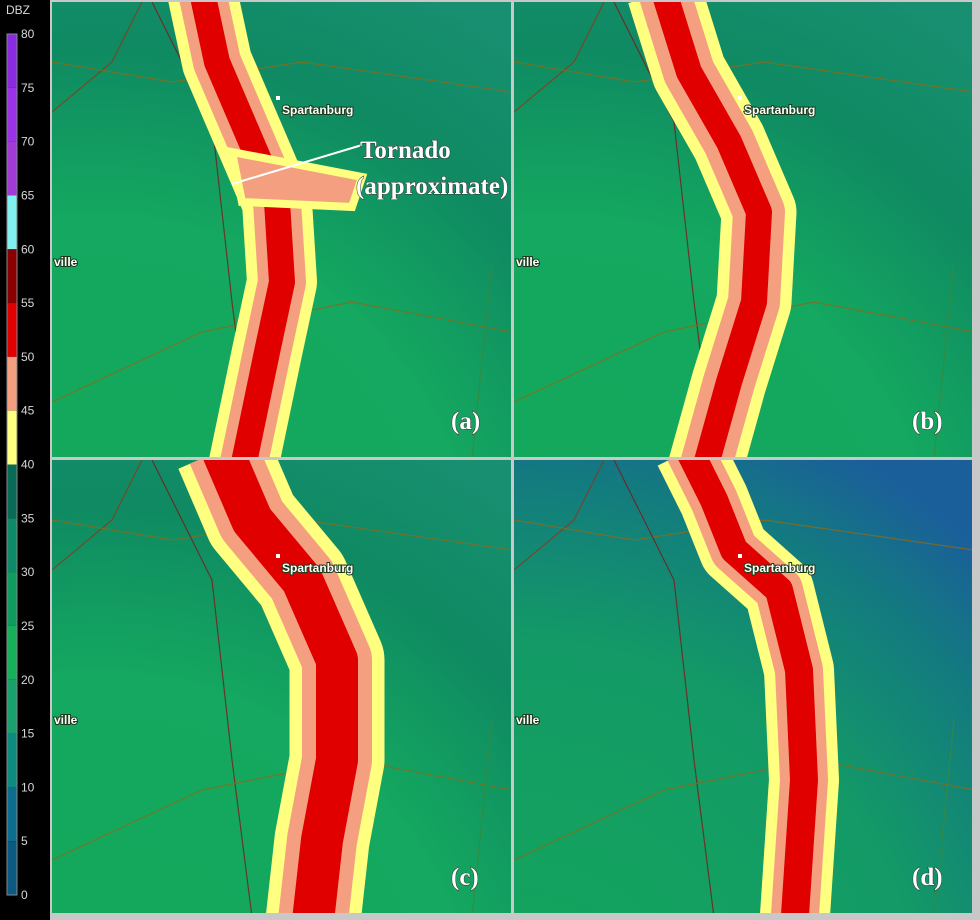 Image resolution: width=980 pixels, height=920 pixels. I want to click on legend-tick-label: 20, so click(28, 680).